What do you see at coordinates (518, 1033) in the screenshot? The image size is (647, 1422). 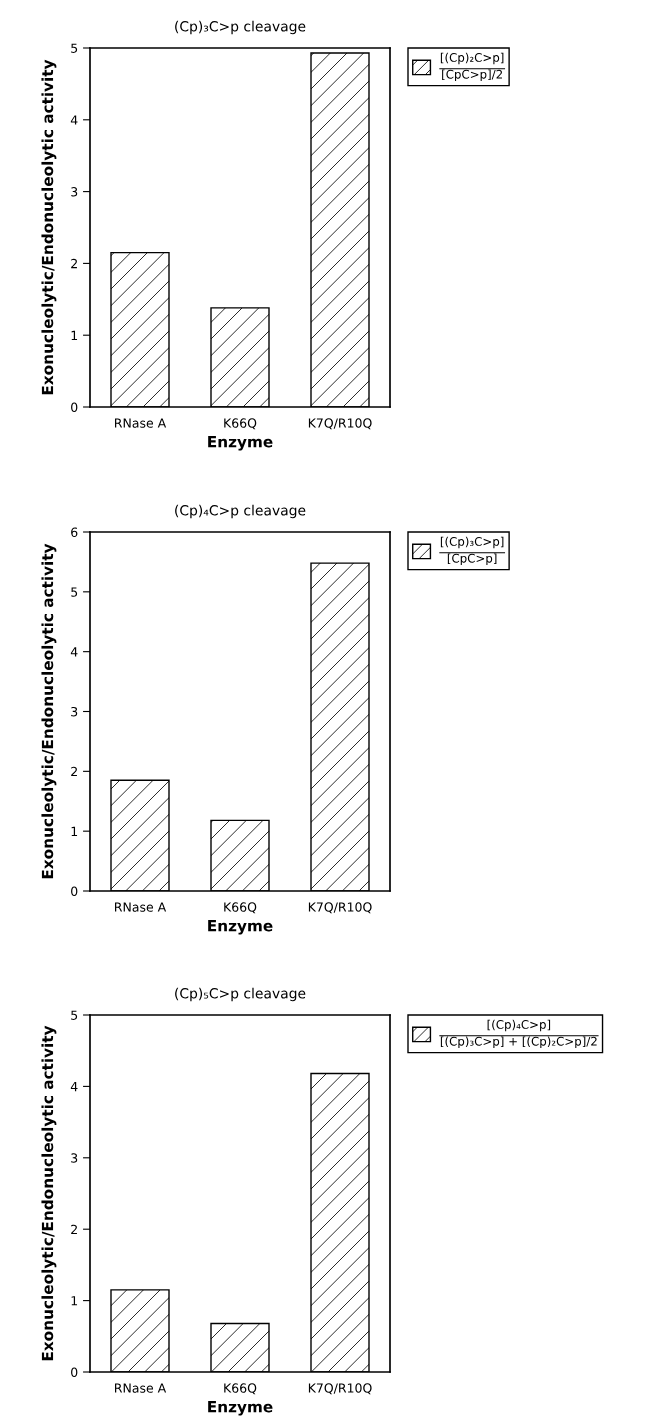 I see `text: [(Cp)₄C>p] [(Cp)₃C>p] + [(Cp)₂C>p]/2` at bounding box center [518, 1033].